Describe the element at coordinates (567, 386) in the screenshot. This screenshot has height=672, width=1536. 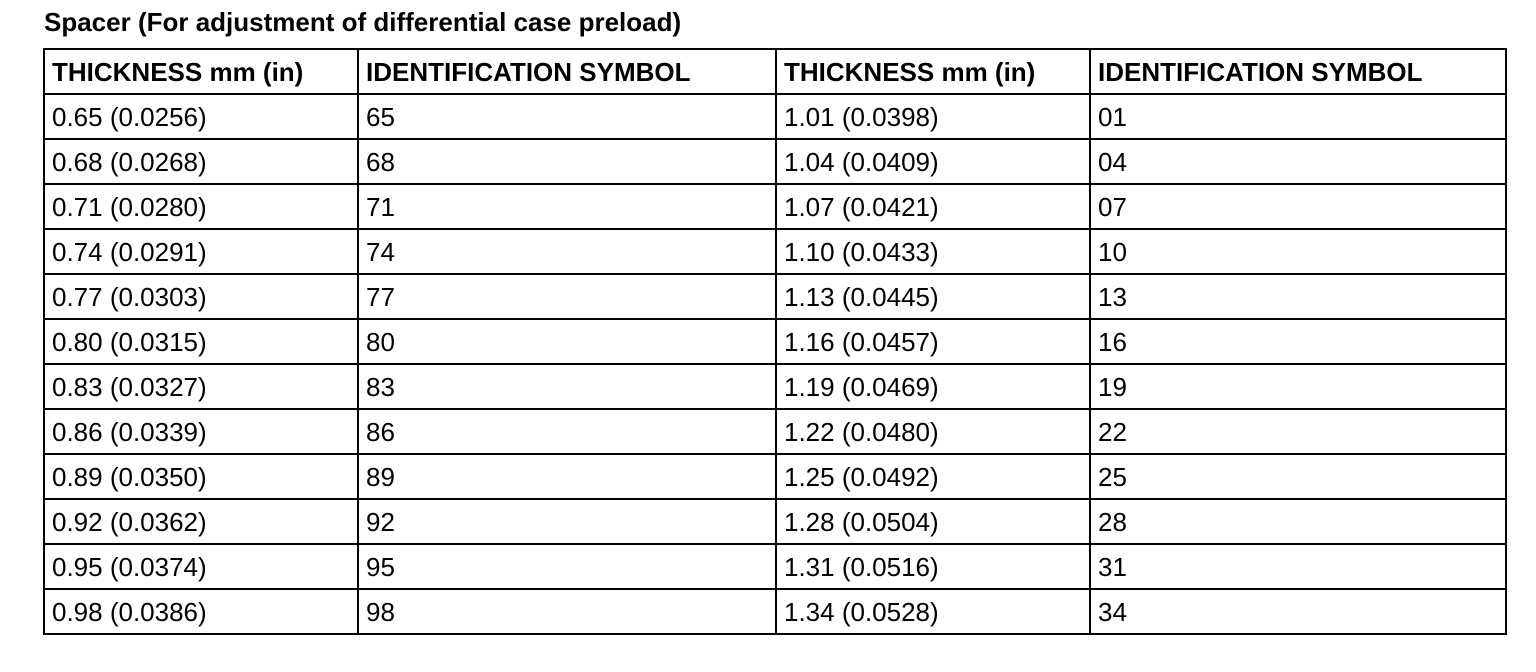
I see `symbol-cell: 83` at that location.